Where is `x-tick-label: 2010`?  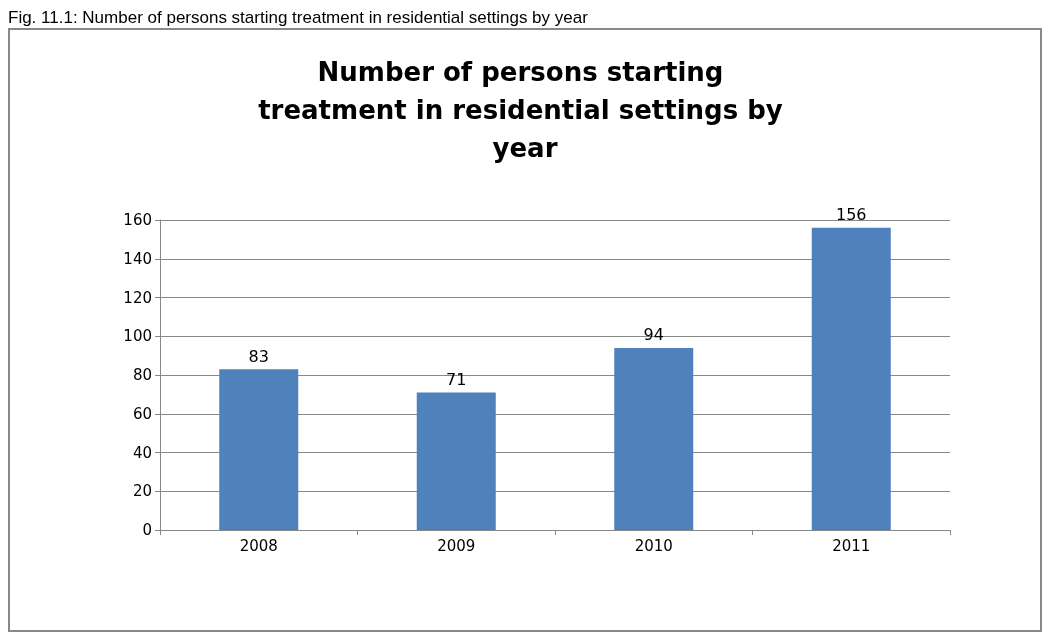 x-tick-label: 2010 is located at coordinates (653, 545).